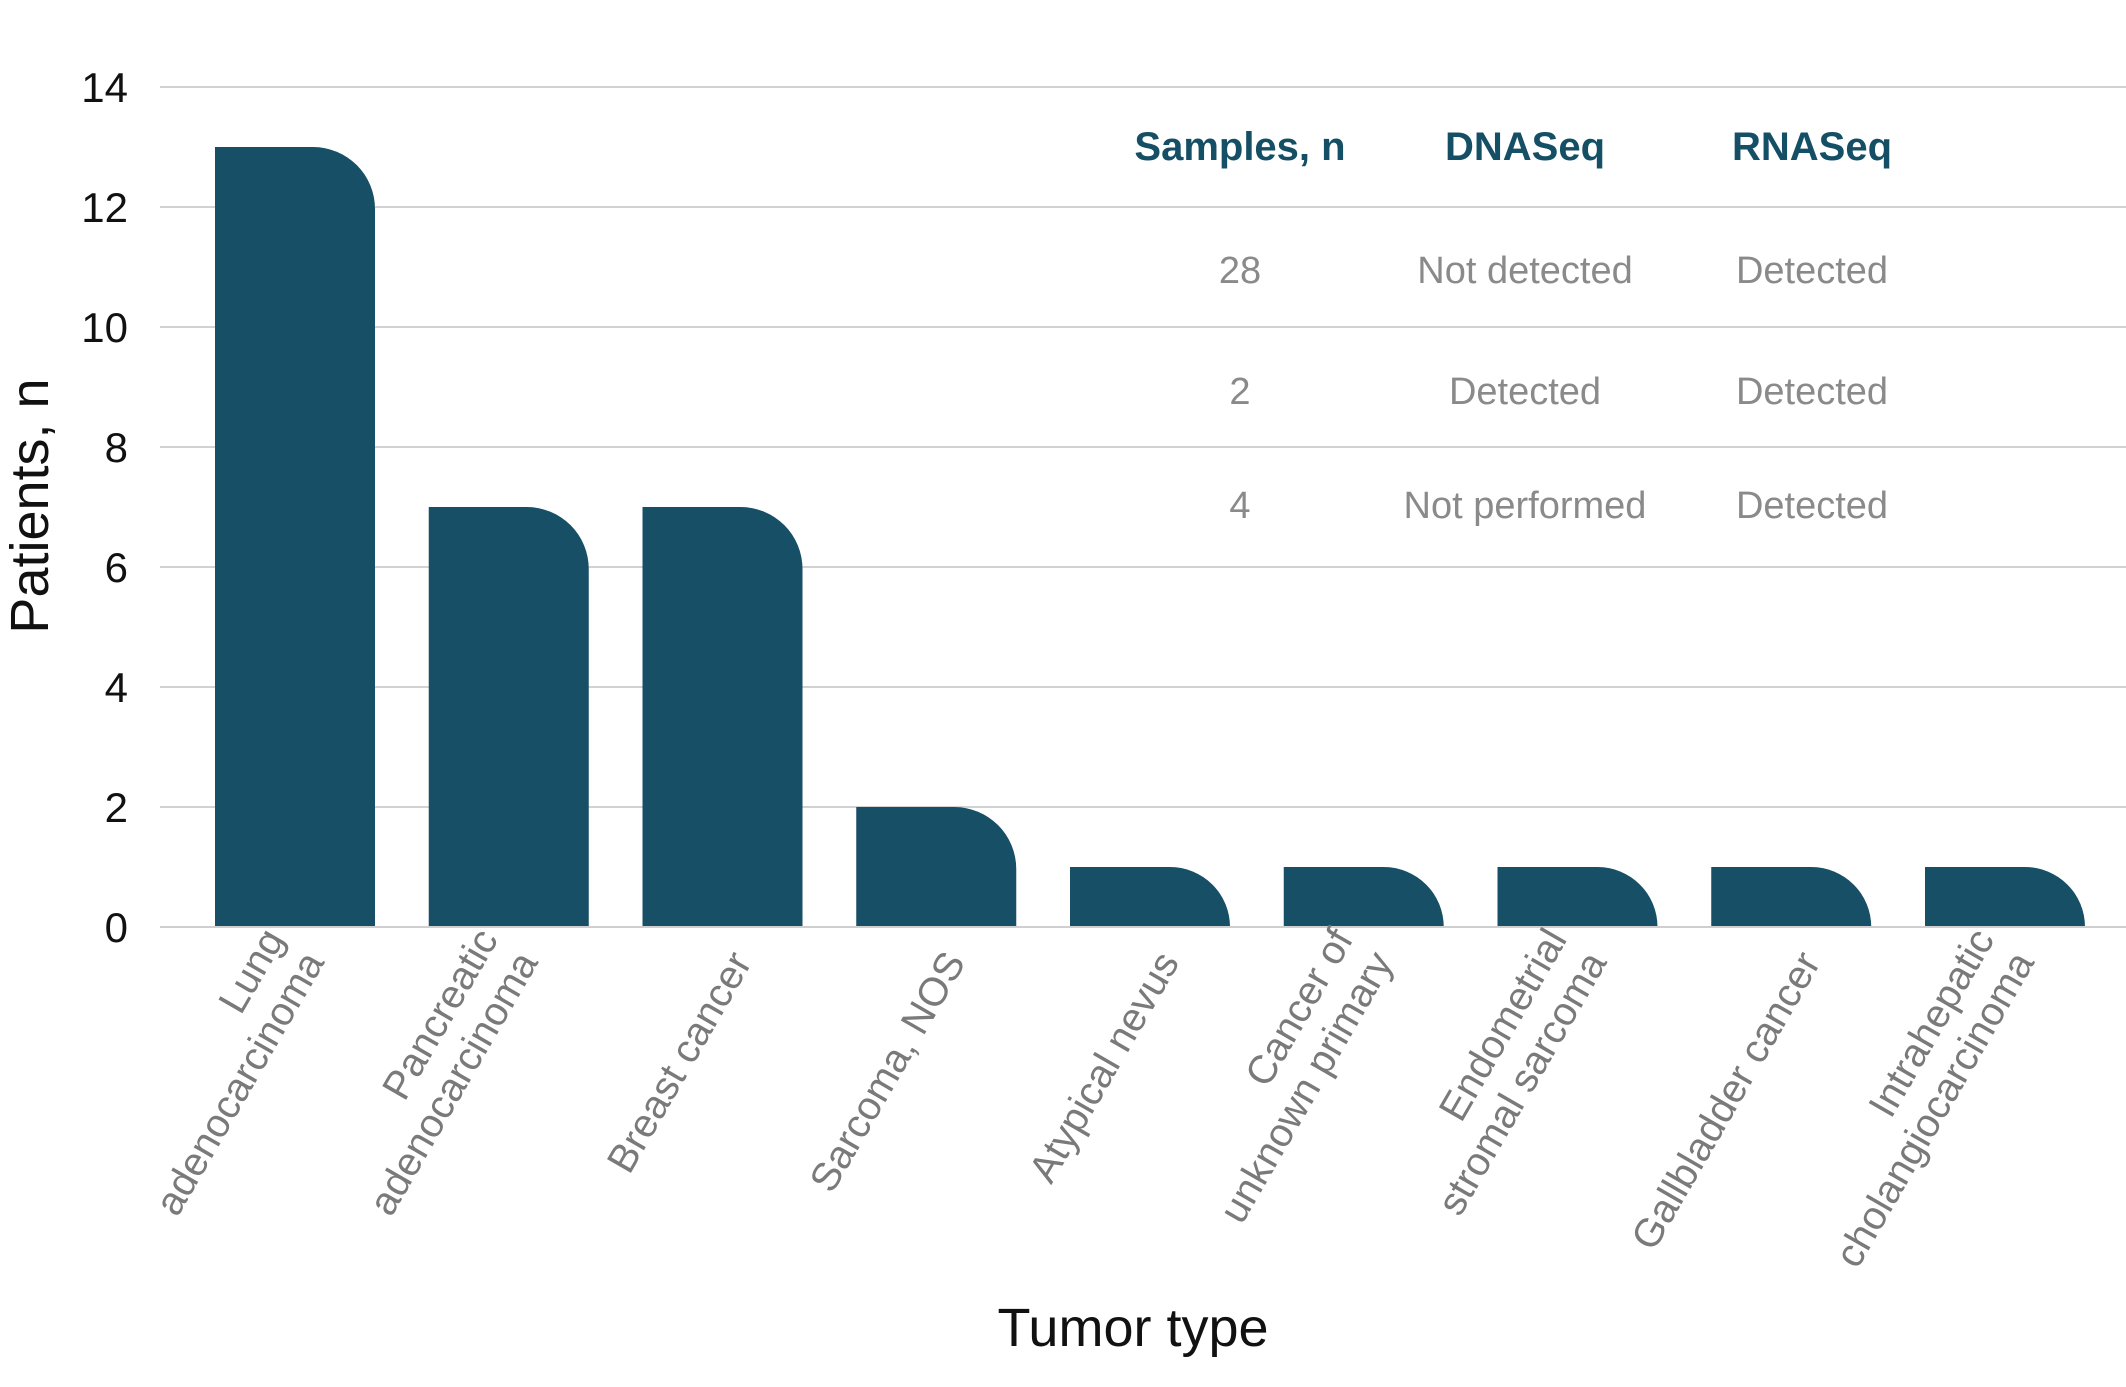 The height and width of the screenshot is (1387, 2126). What do you see at coordinates (434, 1072) in the screenshot?
I see `x-tick-label: Pancreaticadenocarcinoma` at bounding box center [434, 1072].